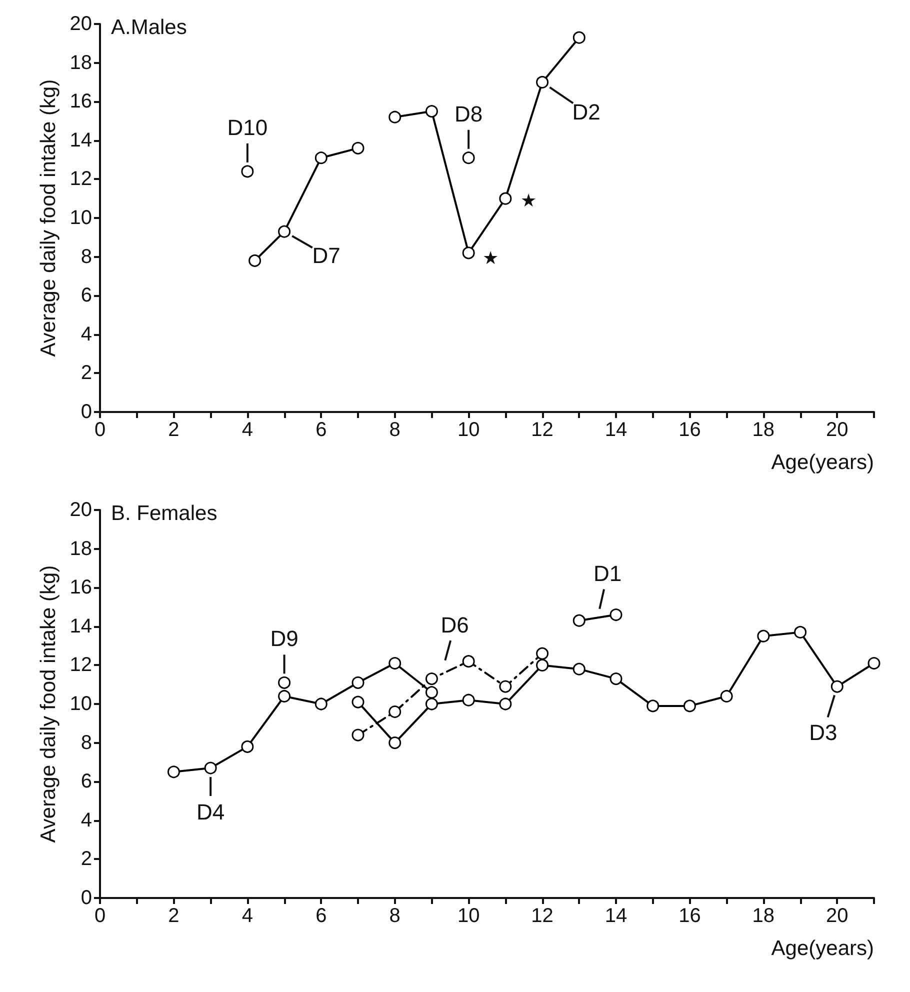  I want to click on annotation: D2, so click(586, 112).